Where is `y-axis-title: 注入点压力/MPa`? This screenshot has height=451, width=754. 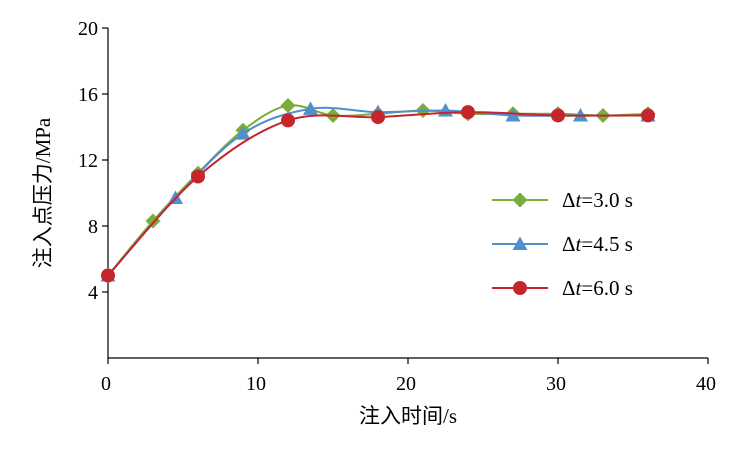 y-axis-title: 注入点压力/MPa is located at coordinates (43, 192).